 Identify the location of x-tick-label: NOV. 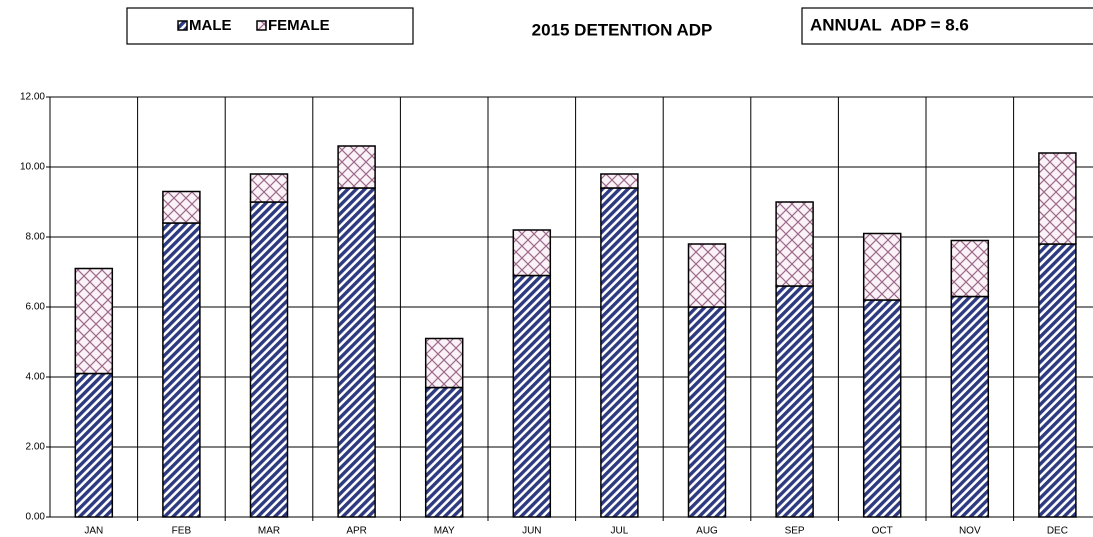
(970, 531).